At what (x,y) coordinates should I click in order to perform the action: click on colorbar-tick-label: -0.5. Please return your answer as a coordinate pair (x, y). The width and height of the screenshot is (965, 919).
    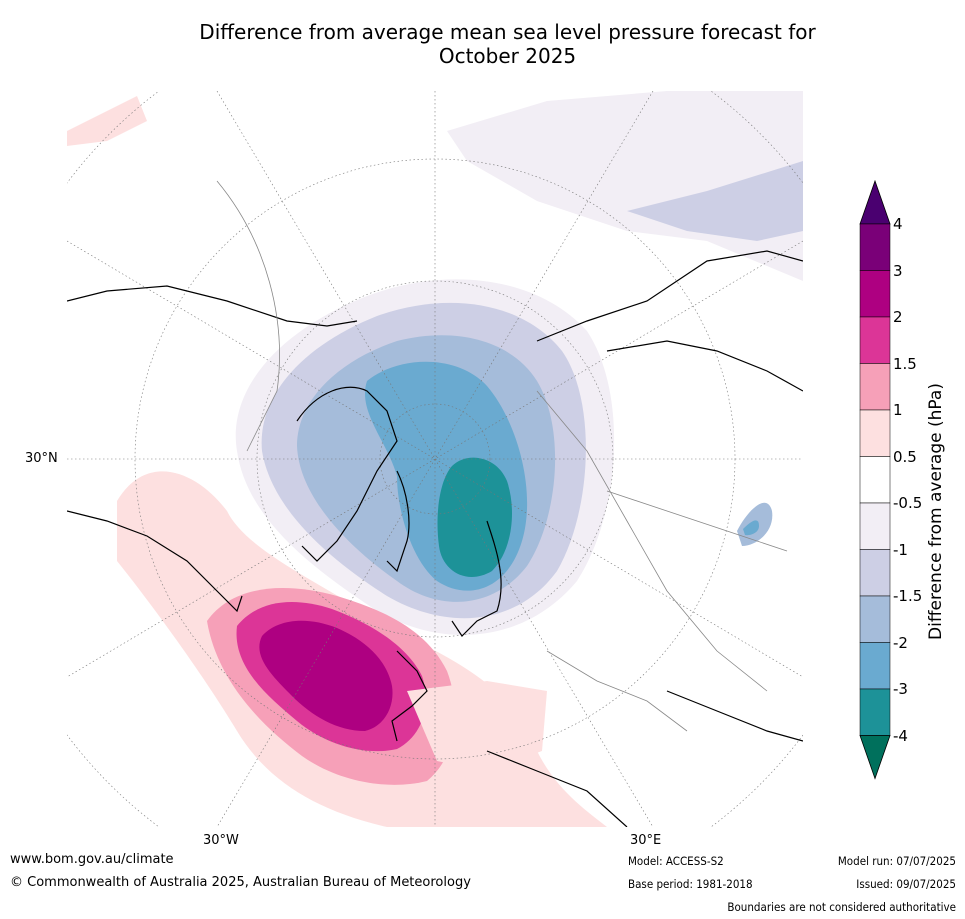
    Looking at the image, I should click on (908, 503).